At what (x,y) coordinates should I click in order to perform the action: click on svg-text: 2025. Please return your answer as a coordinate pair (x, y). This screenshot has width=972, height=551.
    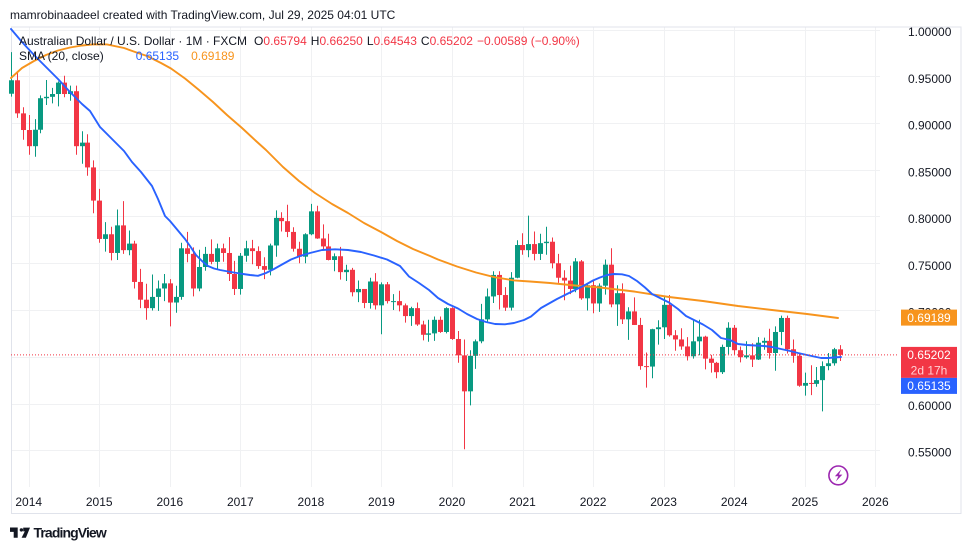
    Looking at the image, I should click on (804, 502).